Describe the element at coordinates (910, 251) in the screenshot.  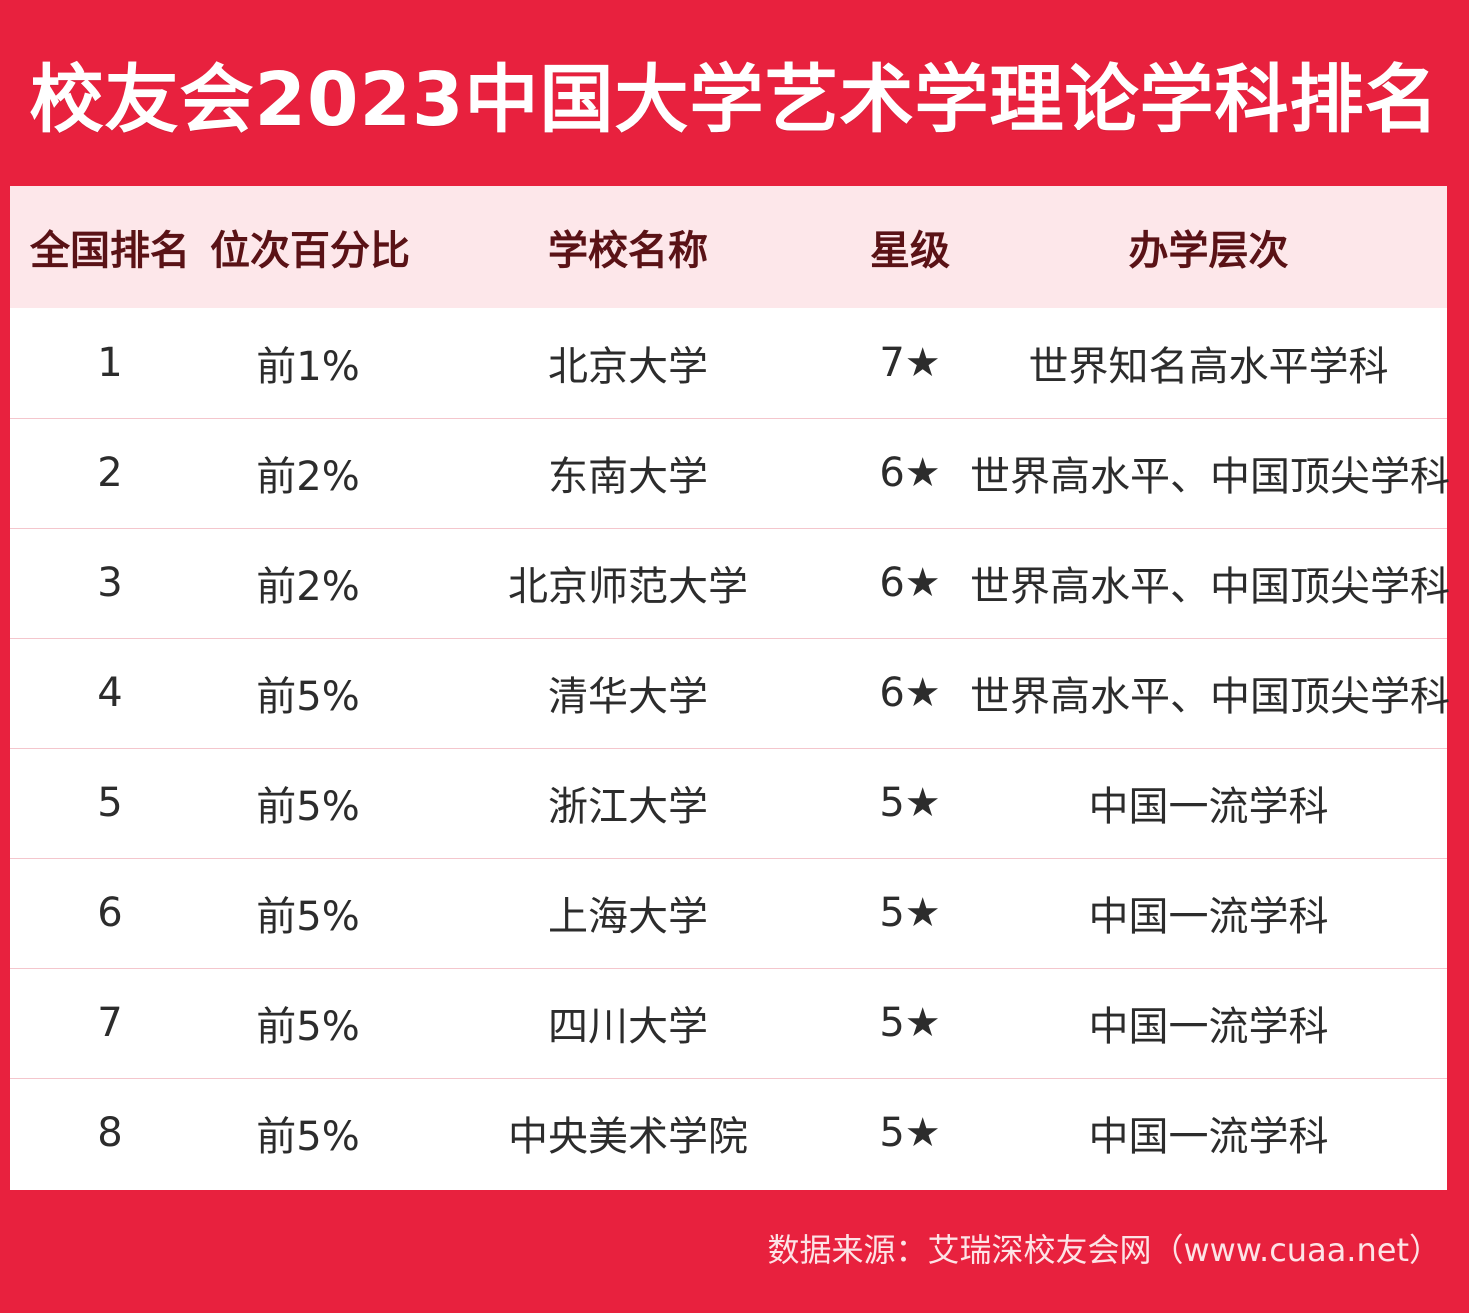
I see `header-stars: 星级` at that location.